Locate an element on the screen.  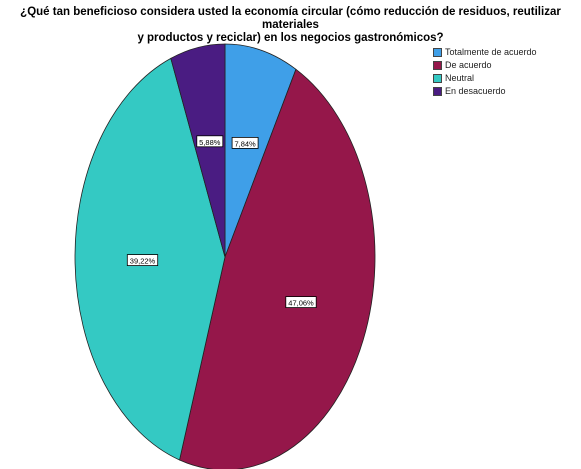
legend-item: De acuerdo is located at coordinates (485, 65).